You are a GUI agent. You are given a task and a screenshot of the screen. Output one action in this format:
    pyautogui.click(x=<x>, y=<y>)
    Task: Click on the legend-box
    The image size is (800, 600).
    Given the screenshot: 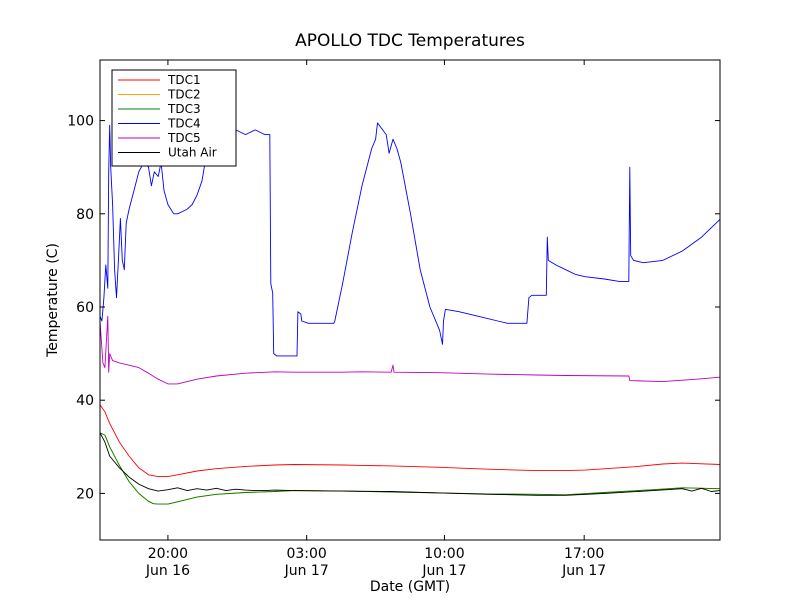 What is the action you would take?
    pyautogui.click(x=174, y=118)
    